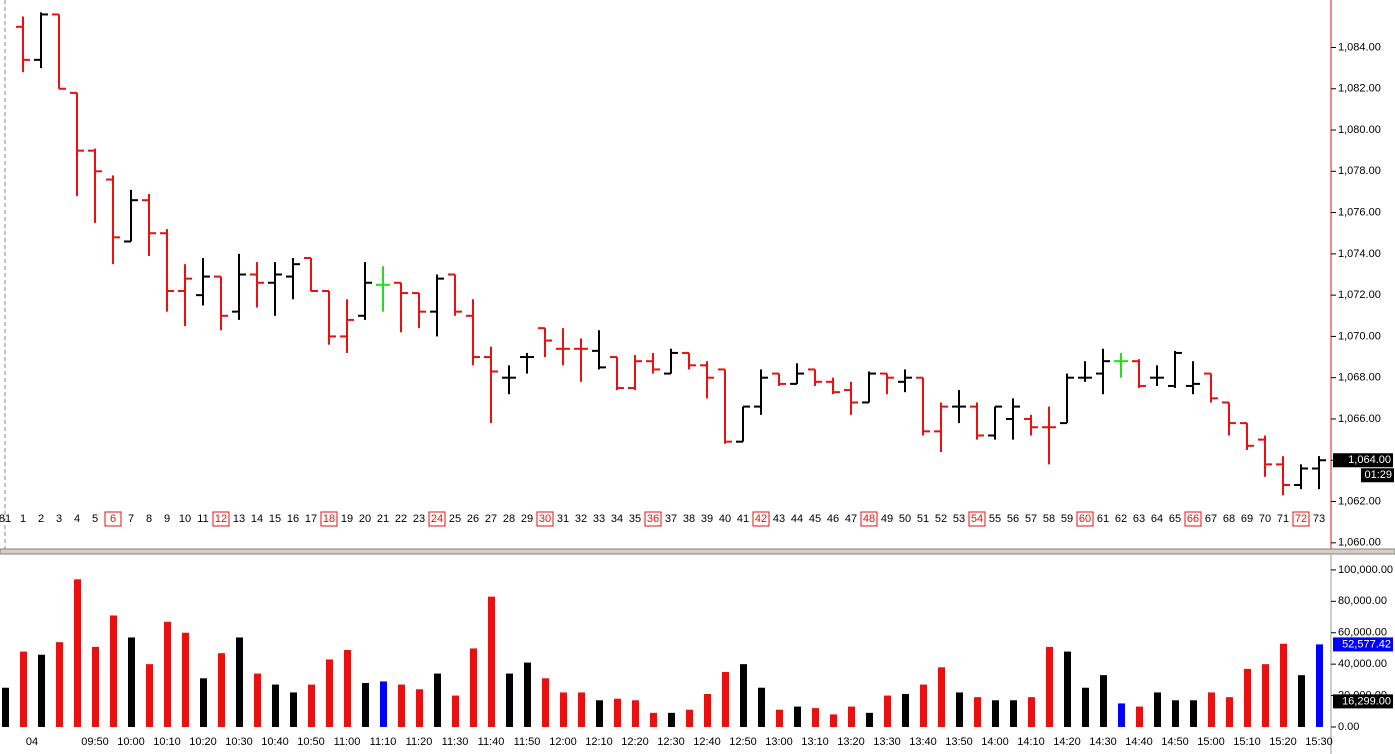 The image size is (1395, 754). I want to click on bar-number-label: 51, so click(923, 519).